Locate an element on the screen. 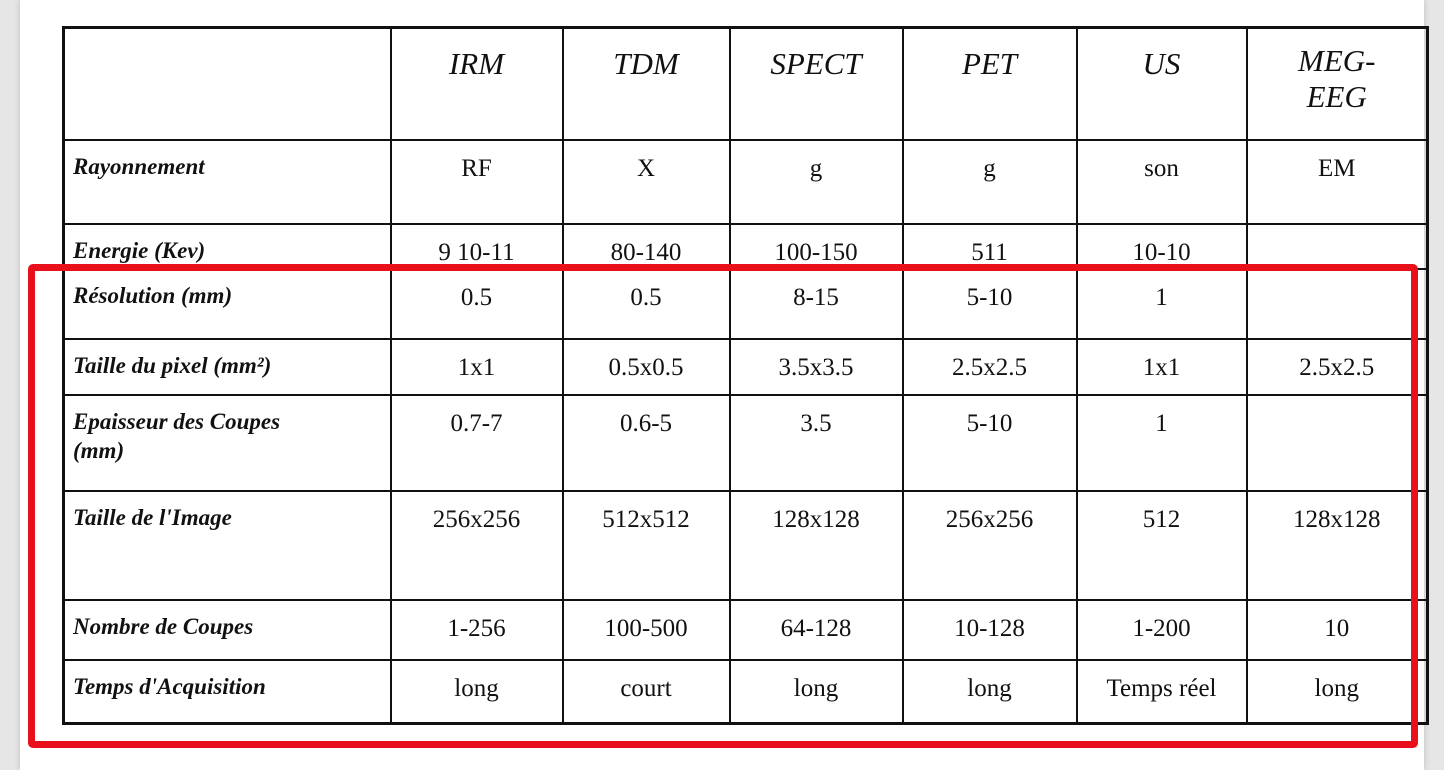 This screenshot has width=1444, height=770. table-header-row: IRM TDM SPECT PET US MEG- EEG is located at coordinates (745, 83).